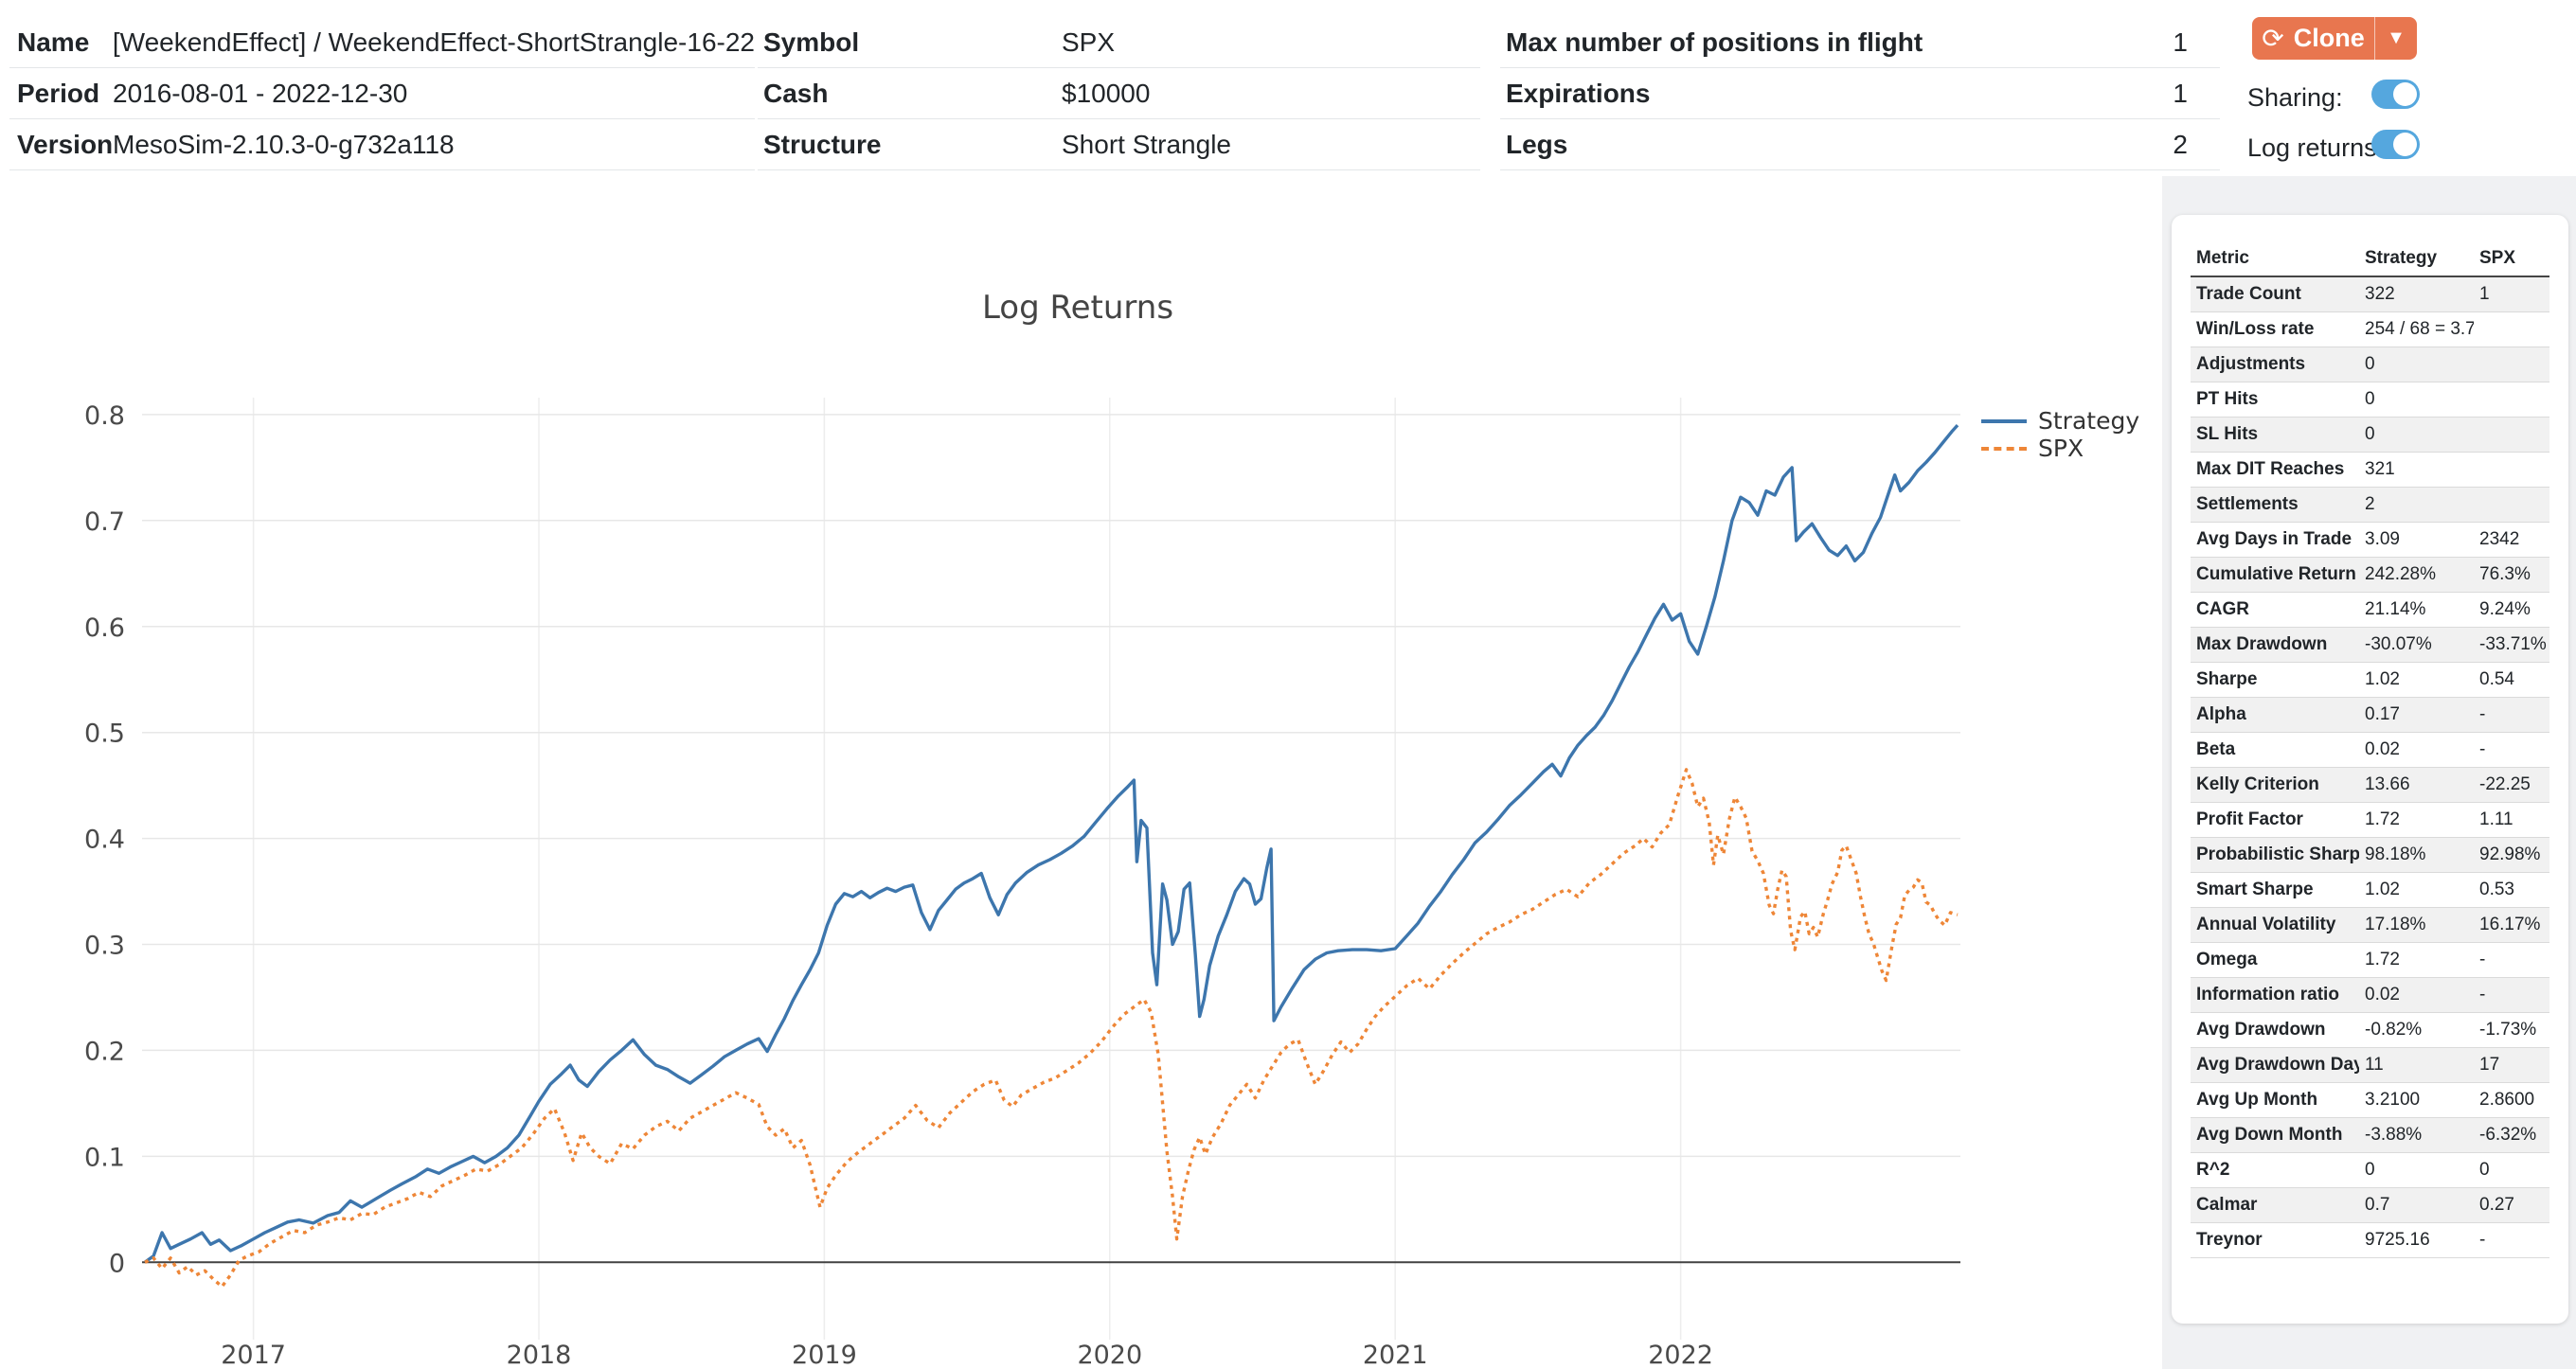  Describe the element at coordinates (53, 42) in the screenshot. I see `name-label: Name` at that location.